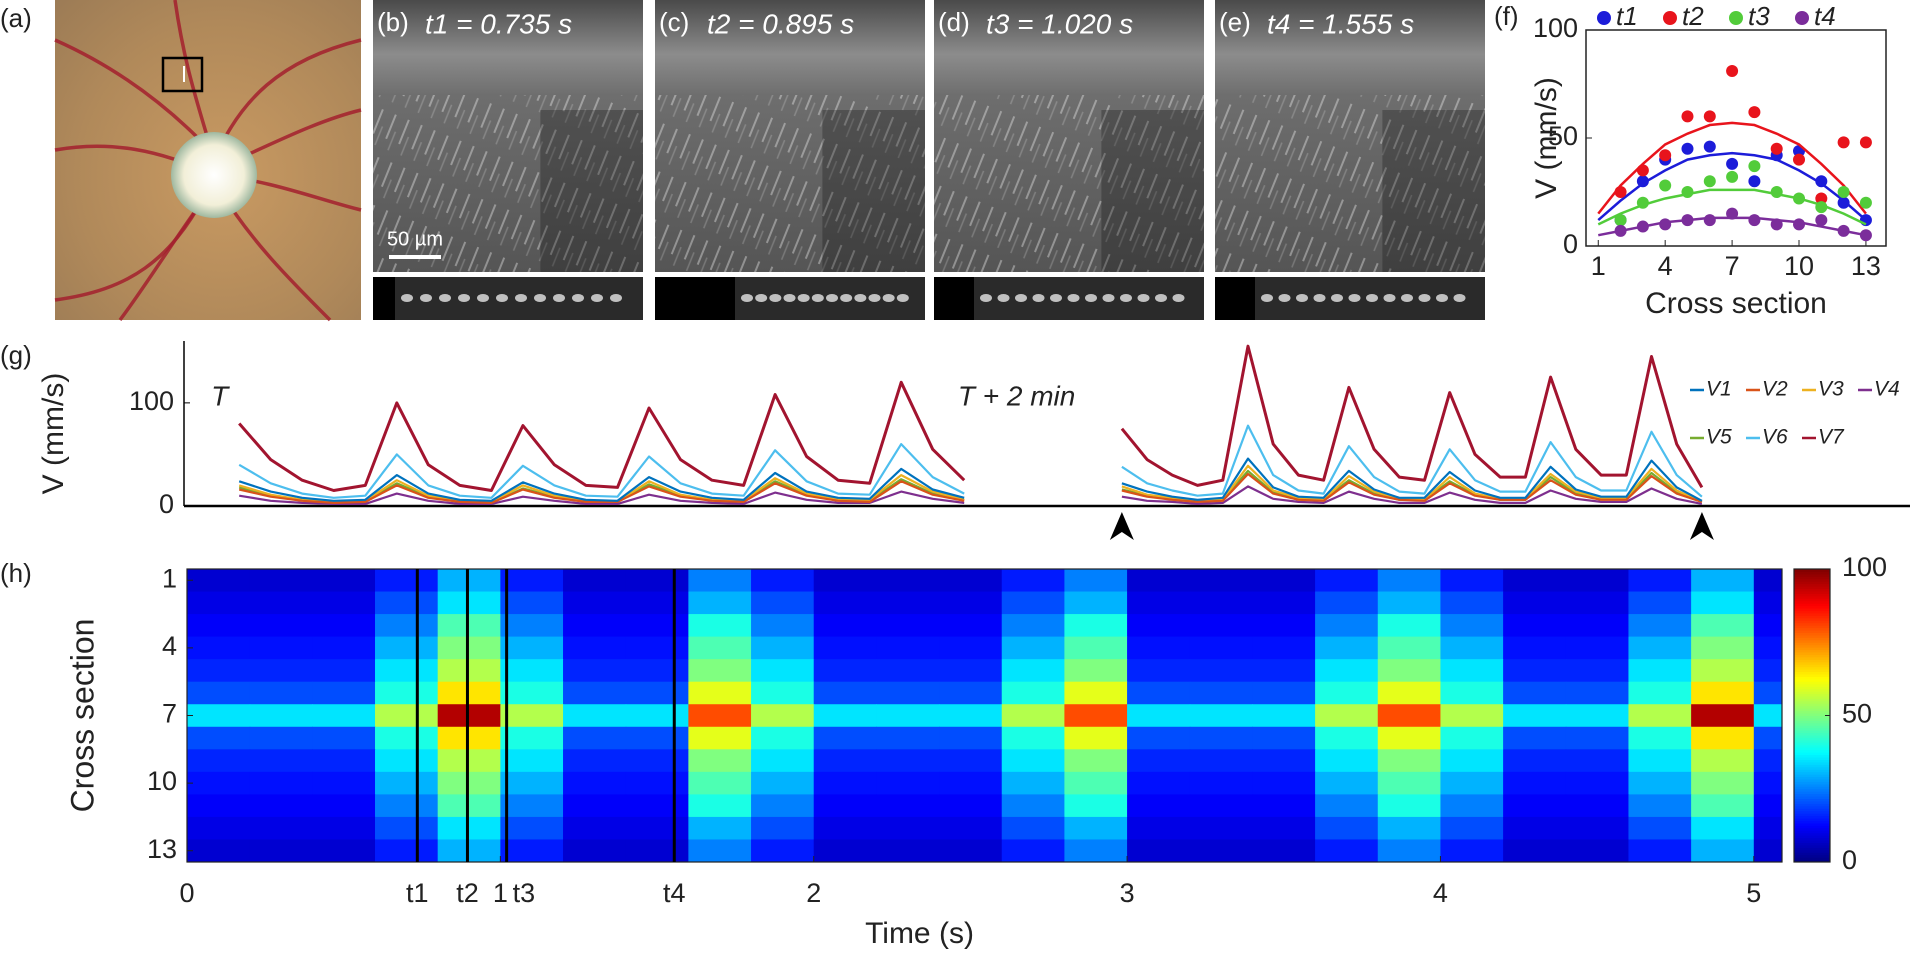 Image resolution: width=1920 pixels, height=968 pixels. Describe the element at coordinates (1825, 16) in the screenshot. I see `legend-label: t4` at that location.